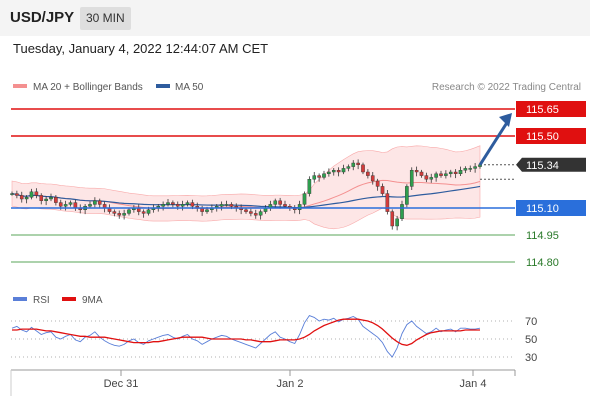  I want to click on level-box-115.10, so click(551, 208).